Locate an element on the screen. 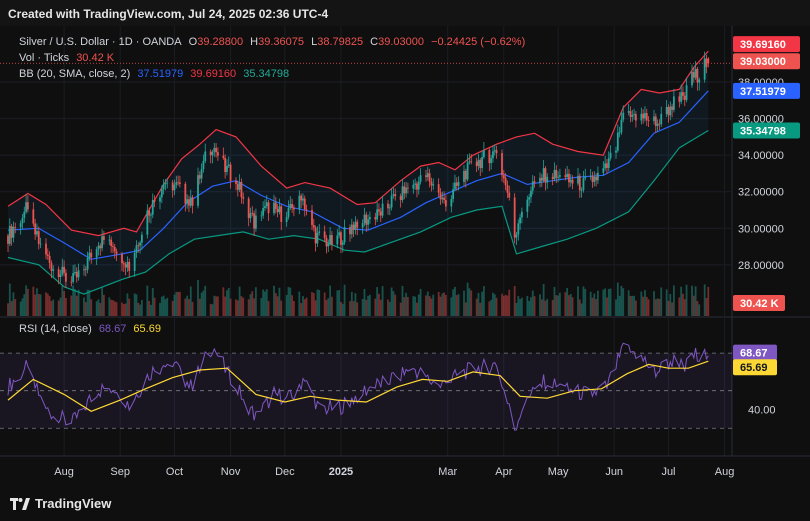  price-tag-text: 39.03000 is located at coordinates (763, 62).